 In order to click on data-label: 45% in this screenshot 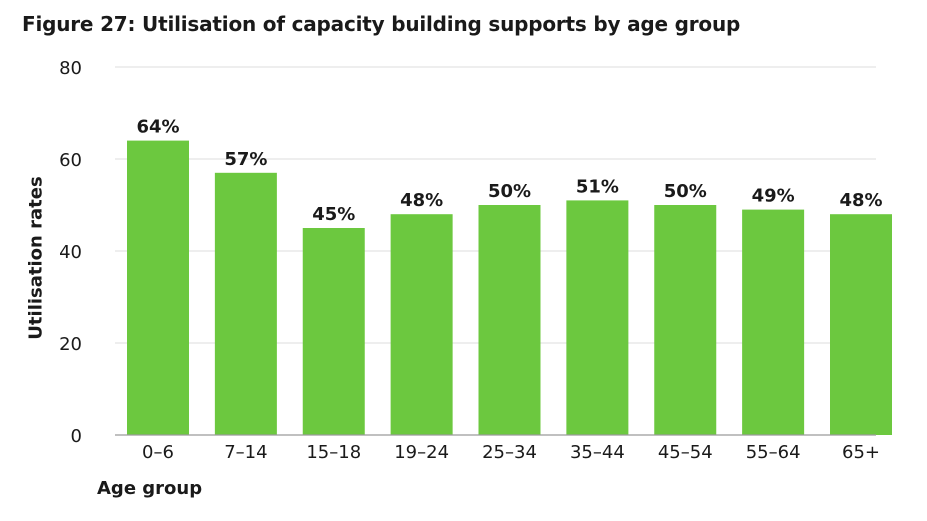, I will do `click(333, 214)`.